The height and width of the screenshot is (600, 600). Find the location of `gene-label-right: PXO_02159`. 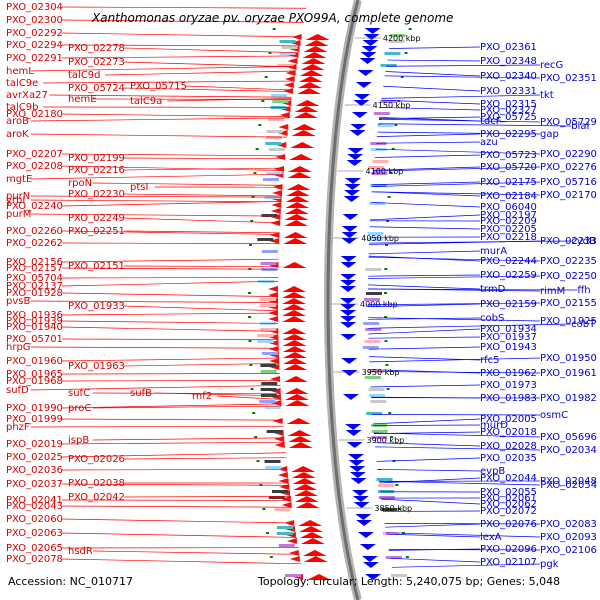

gene-label-right: PXO_02159 is located at coordinates (508, 304).